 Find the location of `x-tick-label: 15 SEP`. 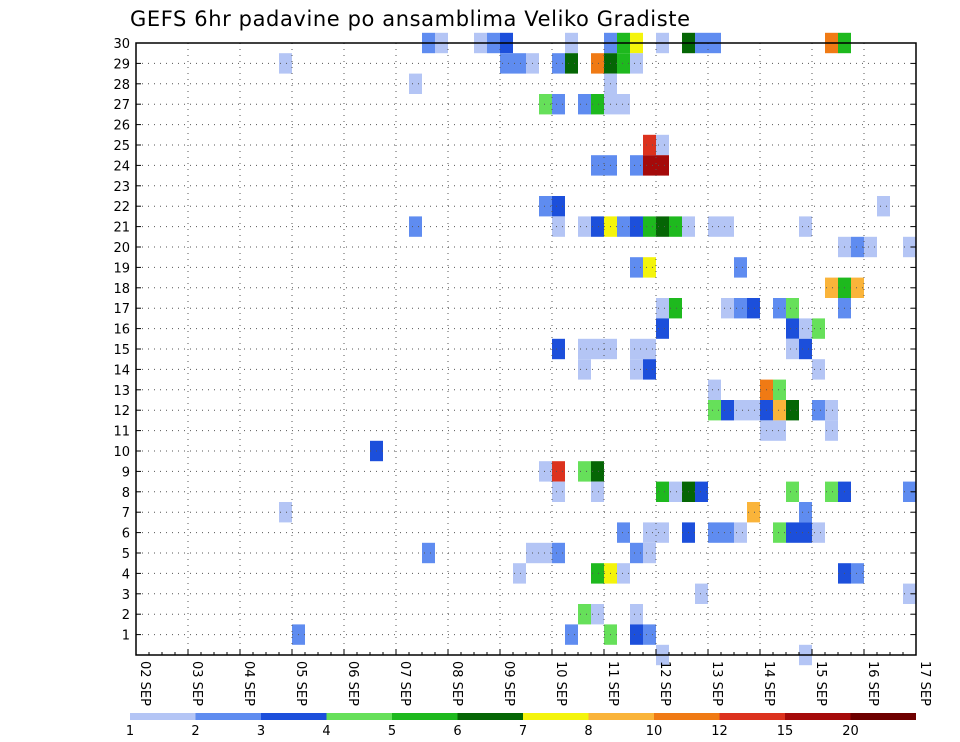

x-tick-label: 15 SEP is located at coordinates (820, 683).